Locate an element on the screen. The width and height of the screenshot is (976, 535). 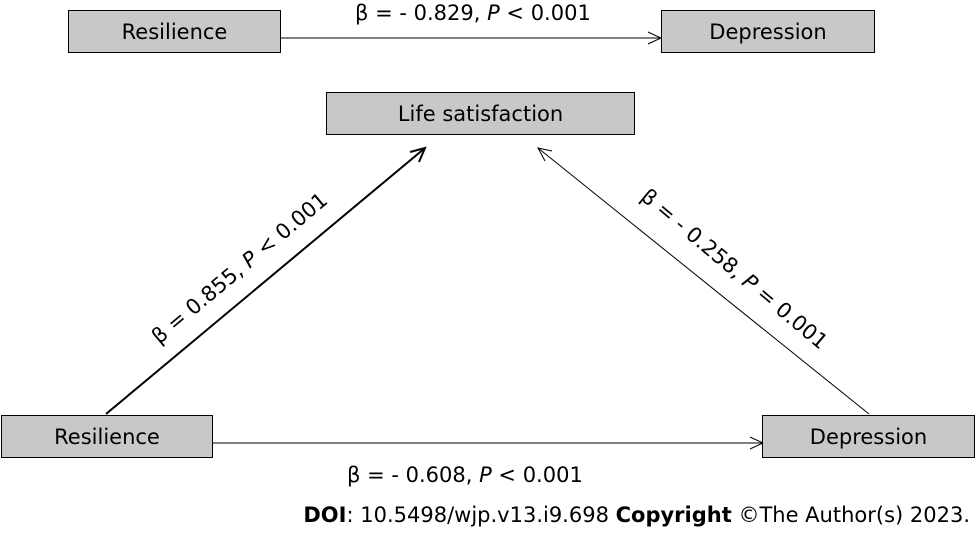
top-path-label: β = - 0.829, P < 0.001 is located at coordinates (473, 13).